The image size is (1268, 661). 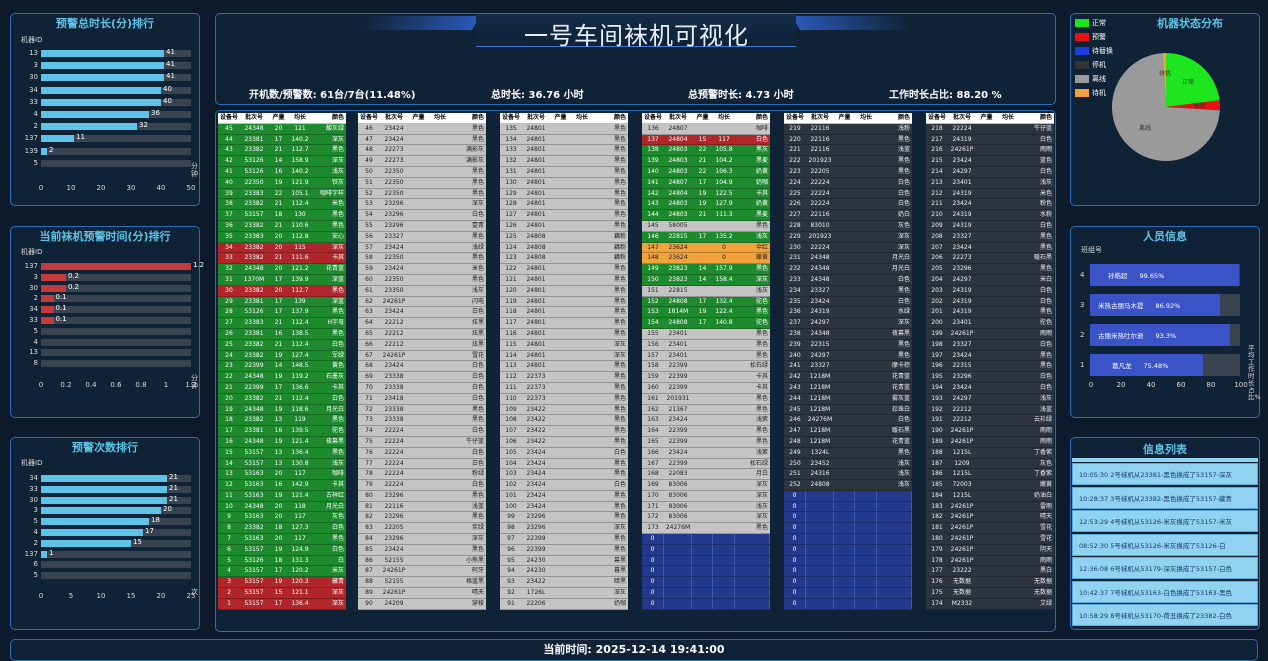 I want to click on table-row: 25 23382 21 112.4 白色, so click(x=282, y=345).